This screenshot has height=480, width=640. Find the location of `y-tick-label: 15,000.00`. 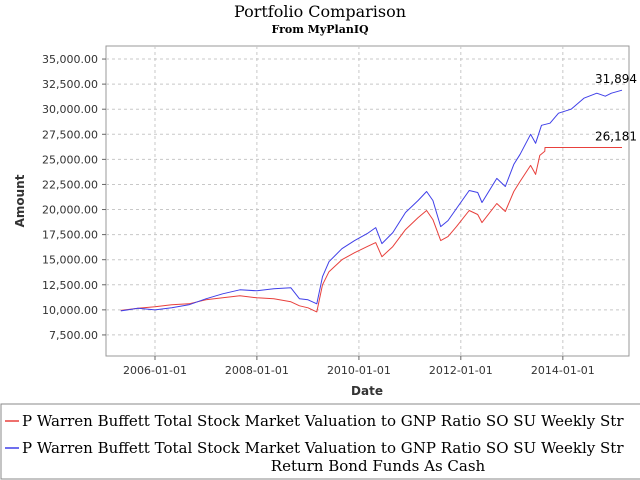

y-tick-label: 15,000.00 is located at coordinates (70, 260).